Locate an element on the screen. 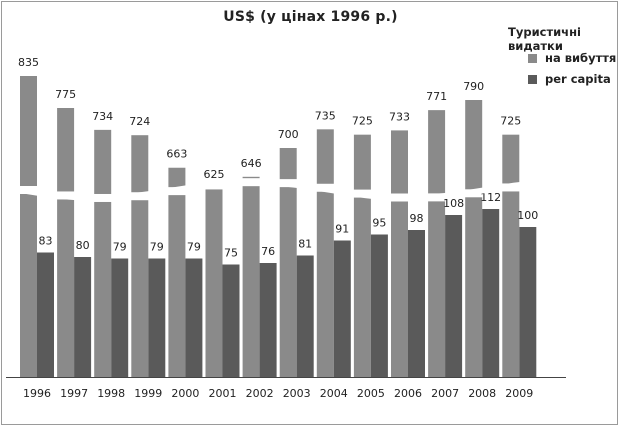  bar-departures-1996 is located at coordinates (28, 131).